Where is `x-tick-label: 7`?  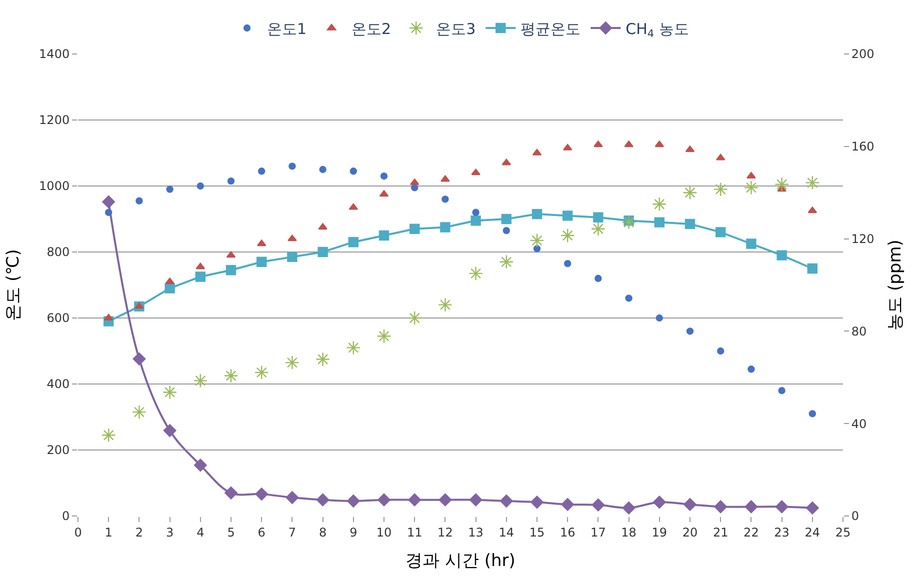
x-tick-label: 7 is located at coordinates (292, 532).